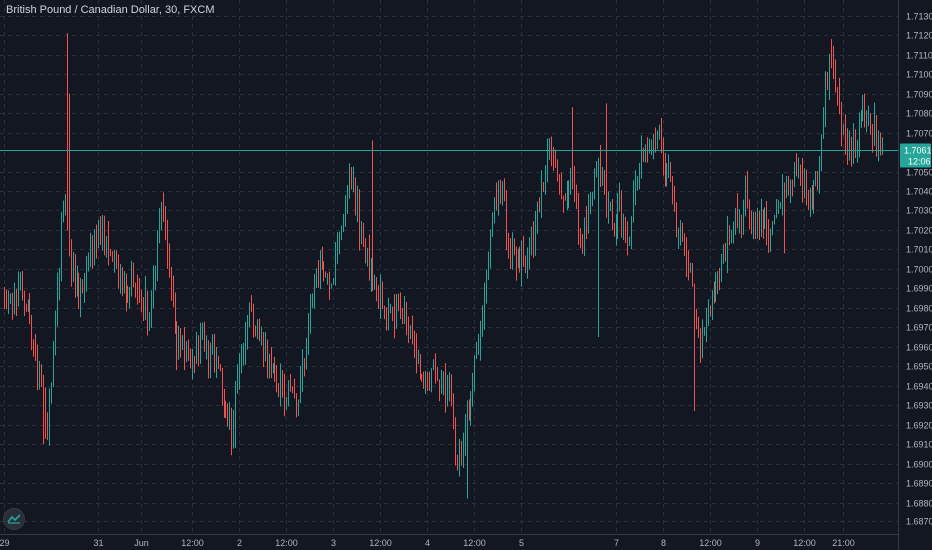 This screenshot has height=550, width=932. I want to click on y-tick-label: 1.69900, so click(919, 289).